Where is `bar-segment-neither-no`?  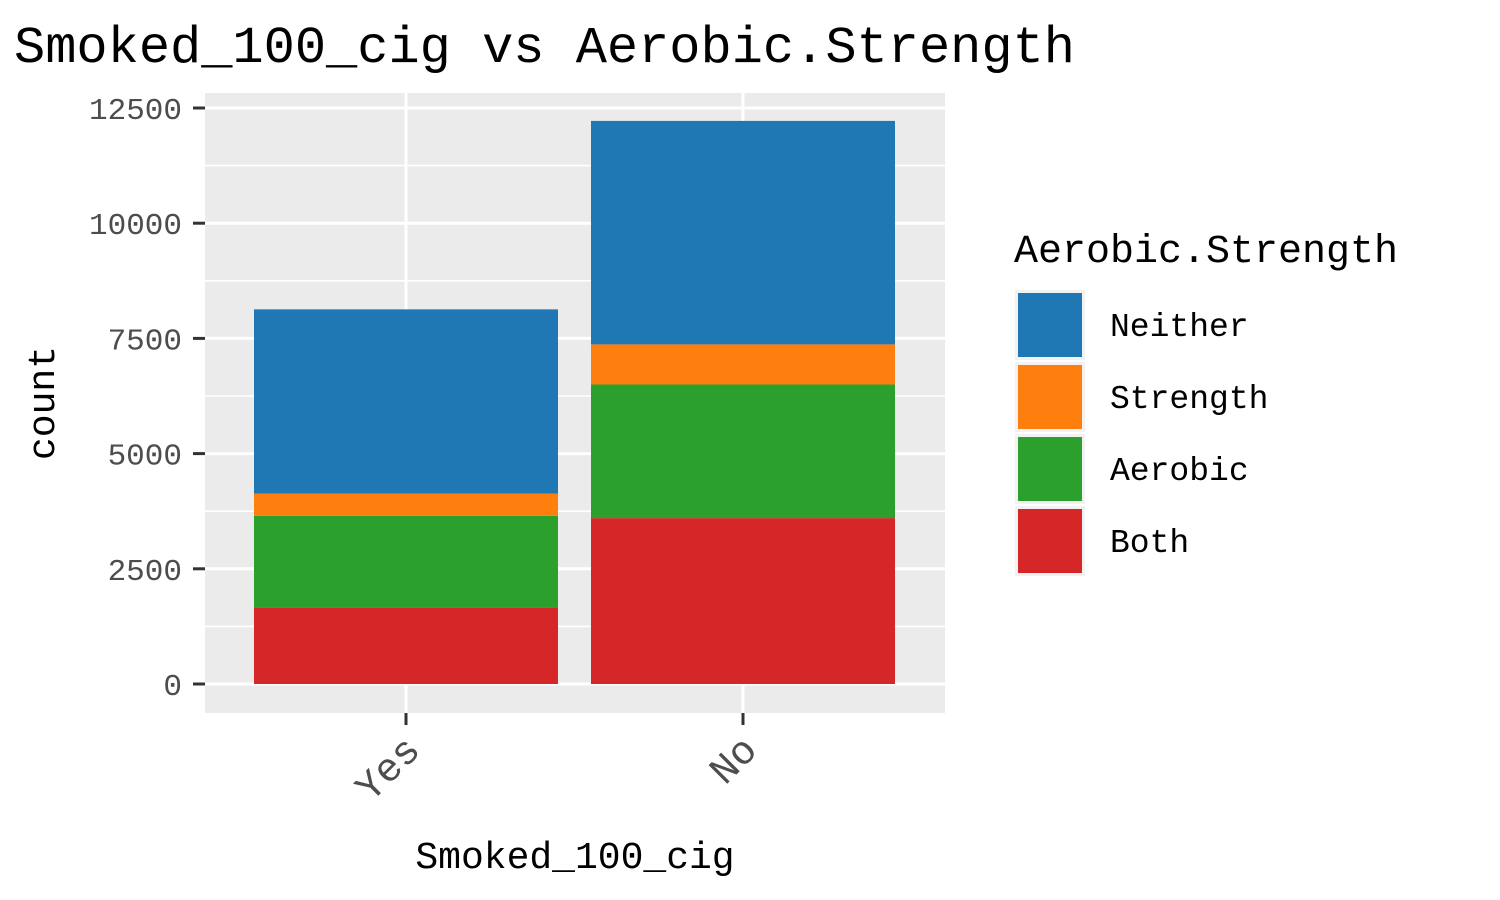 bar-segment-neither-no is located at coordinates (743, 232).